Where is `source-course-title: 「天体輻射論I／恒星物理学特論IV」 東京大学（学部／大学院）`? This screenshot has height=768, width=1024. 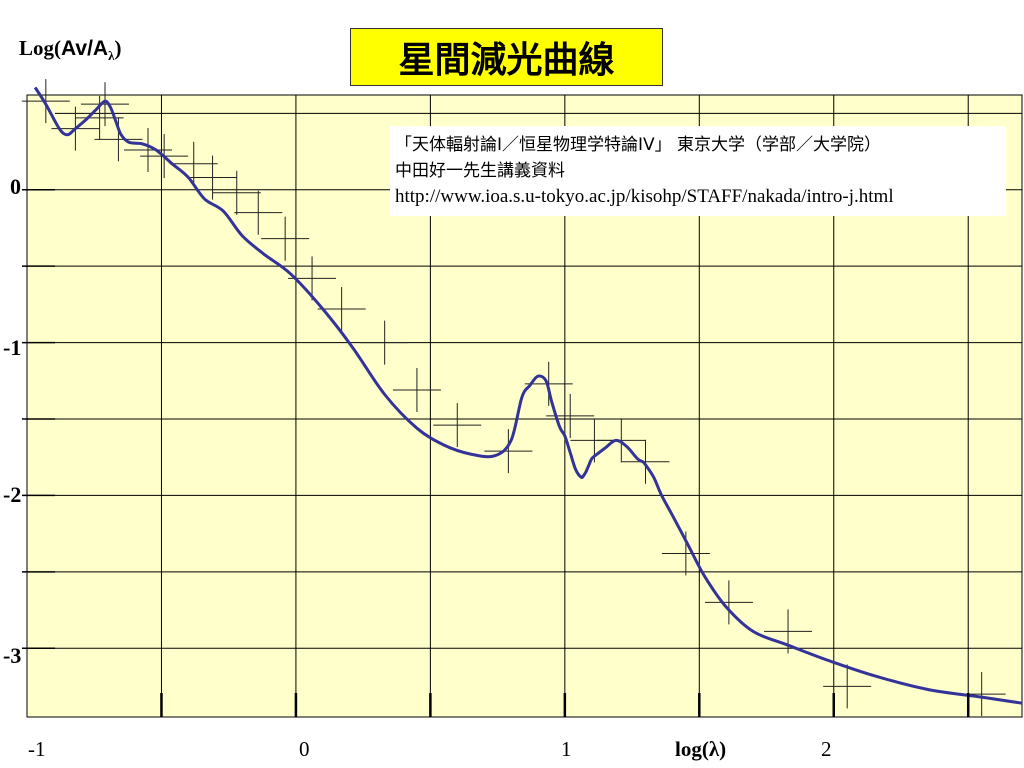 source-course-title: 「天体輻射論I／恒星物理学特論IV」 東京大学（学部／大学院） is located at coordinates (638, 145).